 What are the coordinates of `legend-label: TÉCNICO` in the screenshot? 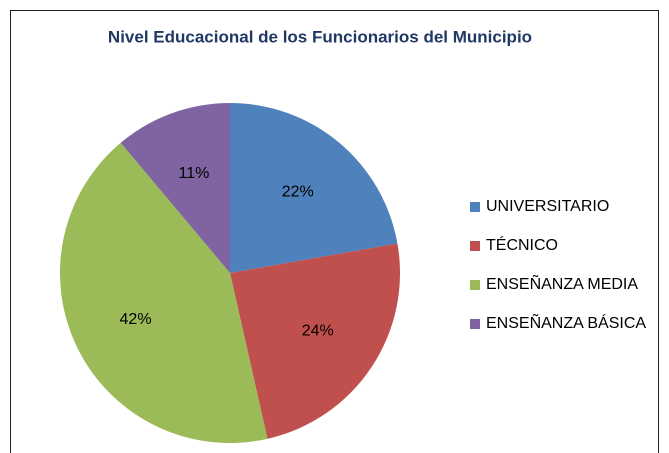 It's located at (522, 244).